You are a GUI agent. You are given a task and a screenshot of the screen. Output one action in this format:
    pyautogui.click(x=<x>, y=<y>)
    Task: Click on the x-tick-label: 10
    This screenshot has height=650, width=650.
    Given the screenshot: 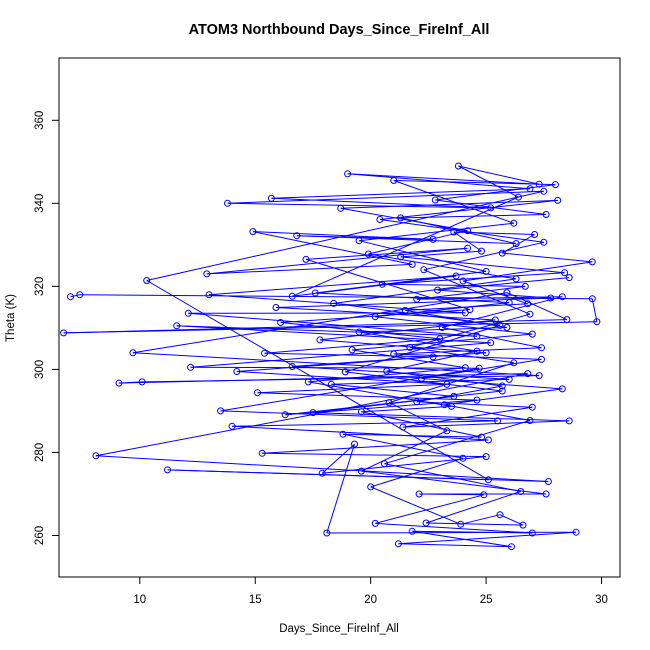 What is the action you would take?
    pyautogui.click(x=139, y=600)
    